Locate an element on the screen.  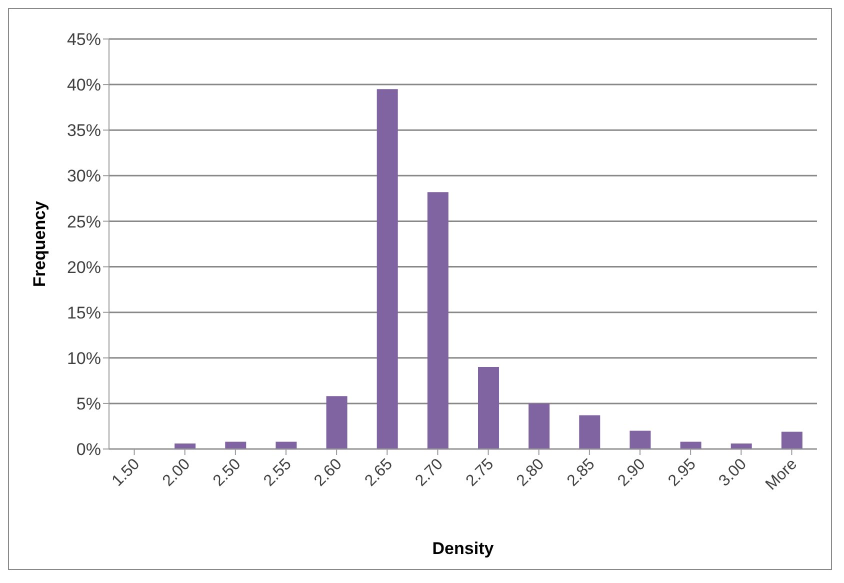
y-axis-title: Frequency is located at coordinates (40, 243).